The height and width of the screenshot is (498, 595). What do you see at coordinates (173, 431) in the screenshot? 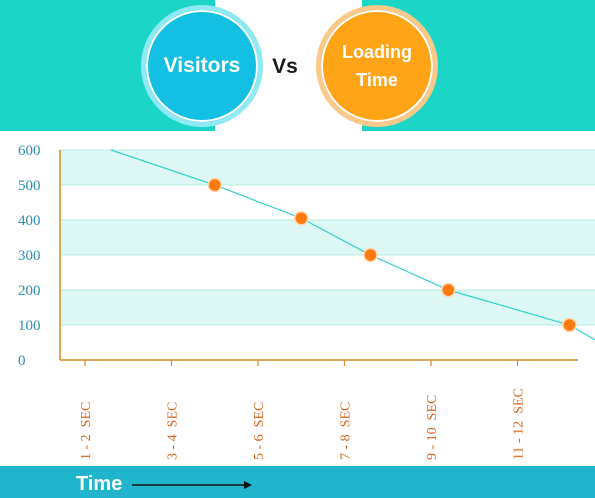
I see `x-tick-label: 3 - 4 SEC` at bounding box center [173, 431].